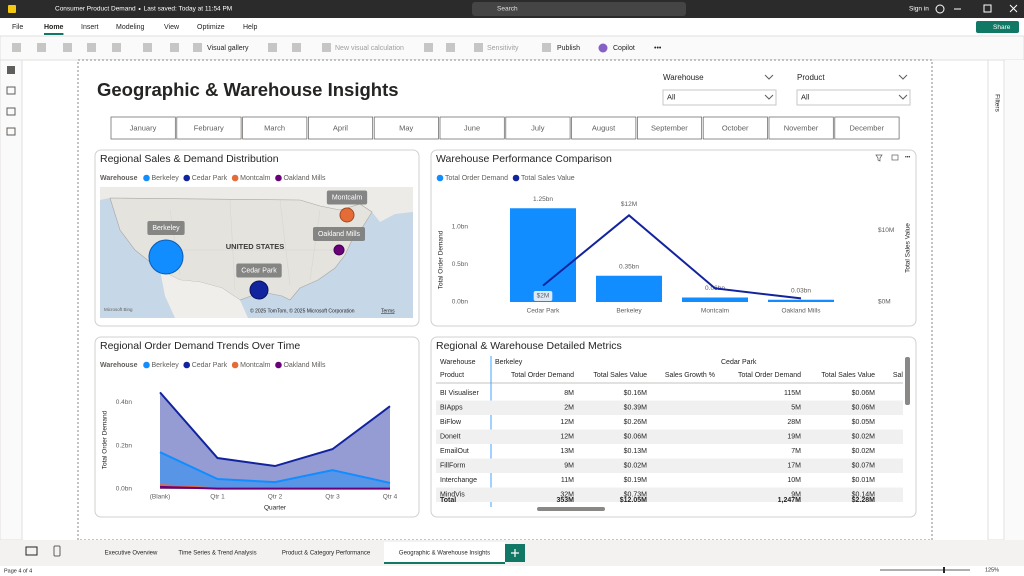 The width and height of the screenshot is (1024, 576). Describe the element at coordinates (209, 127) in the screenshot. I see `month-label: February` at that location.